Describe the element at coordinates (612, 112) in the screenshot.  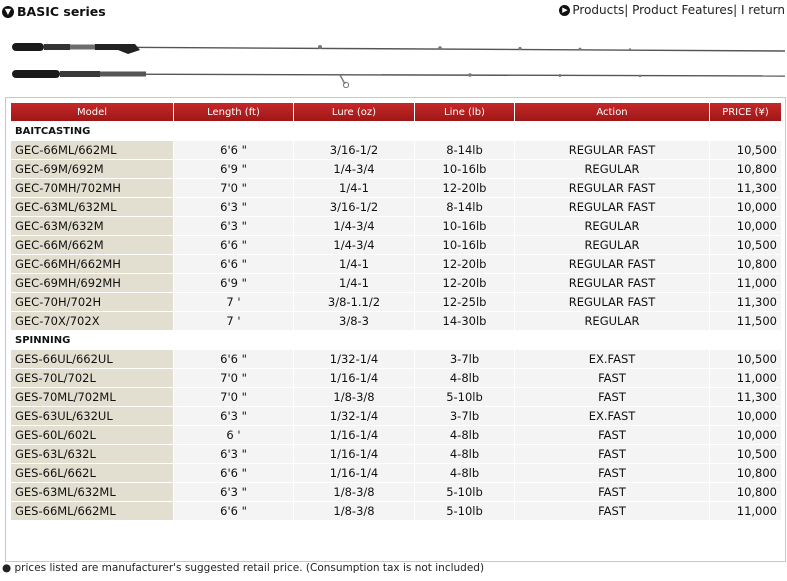
I see `column-header-action: Action` at that location.